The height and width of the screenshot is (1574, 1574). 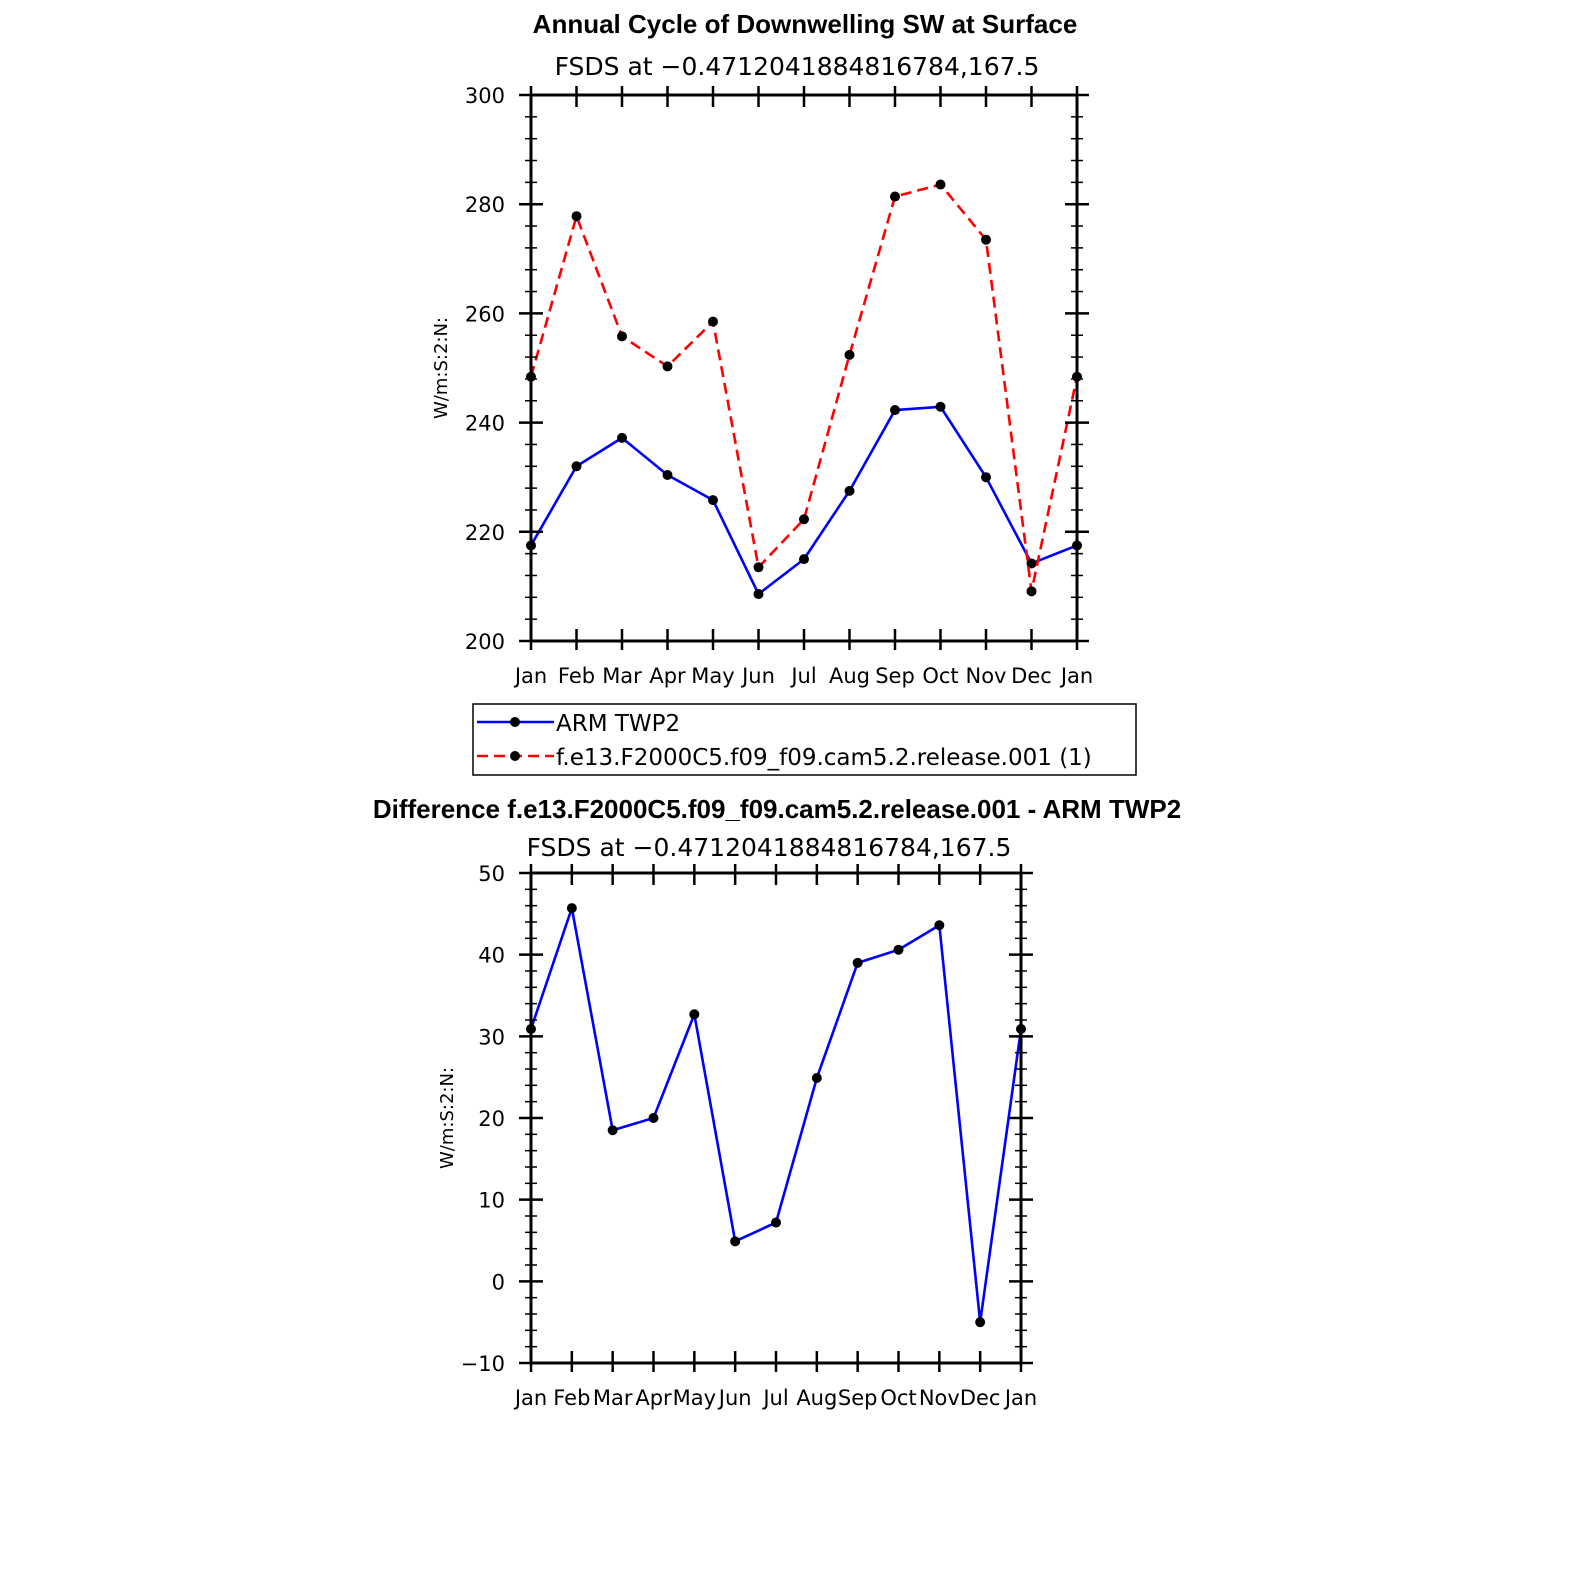 What do you see at coordinates (618, 724) in the screenshot?
I see `legend-label-arm-twp2: ARM TWP2` at bounding box center [618, 724].